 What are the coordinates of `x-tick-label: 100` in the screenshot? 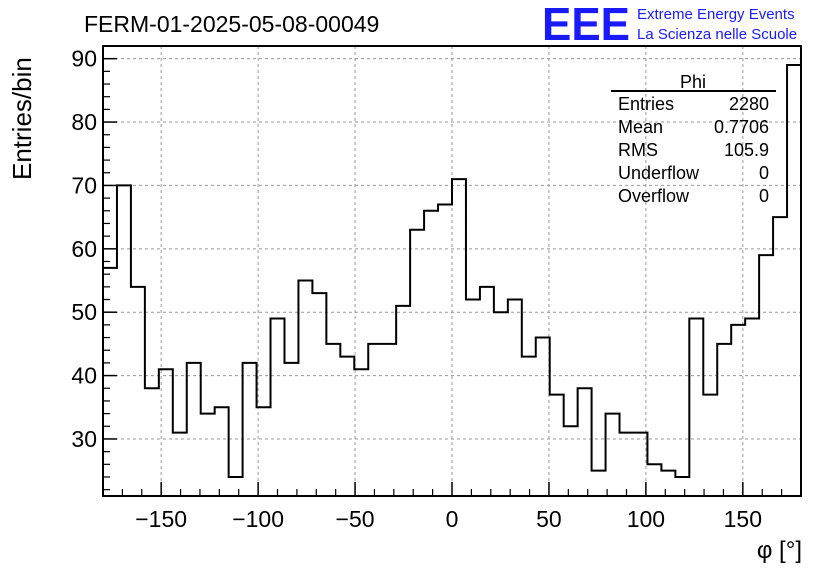 It's located at (646, 519).